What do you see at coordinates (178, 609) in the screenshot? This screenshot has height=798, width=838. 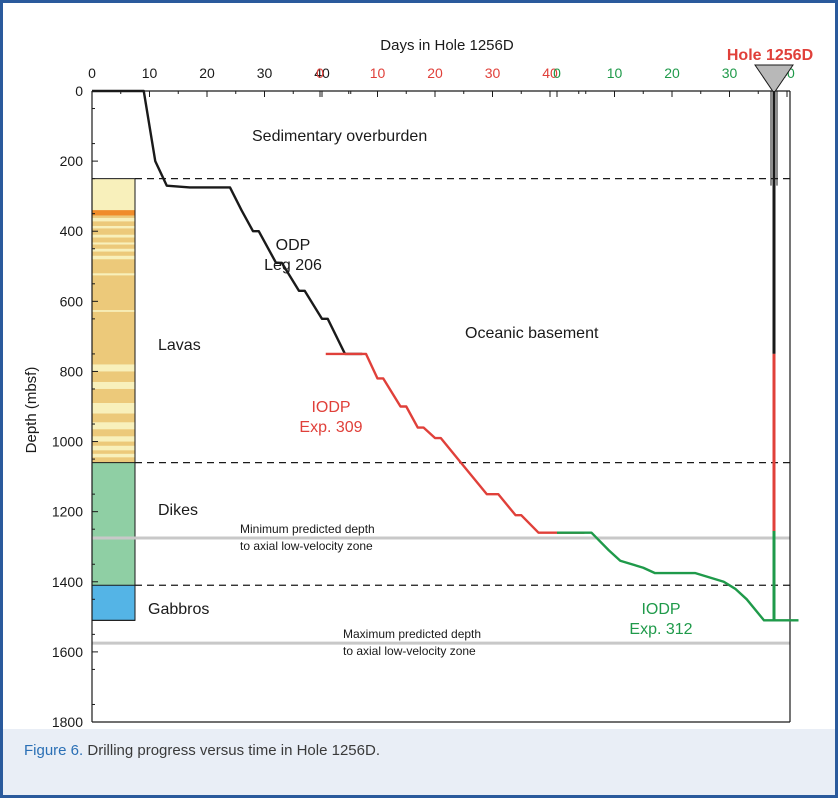 I see `unit-label-gabbros: Gabbros` at bounding box center [178, 609].